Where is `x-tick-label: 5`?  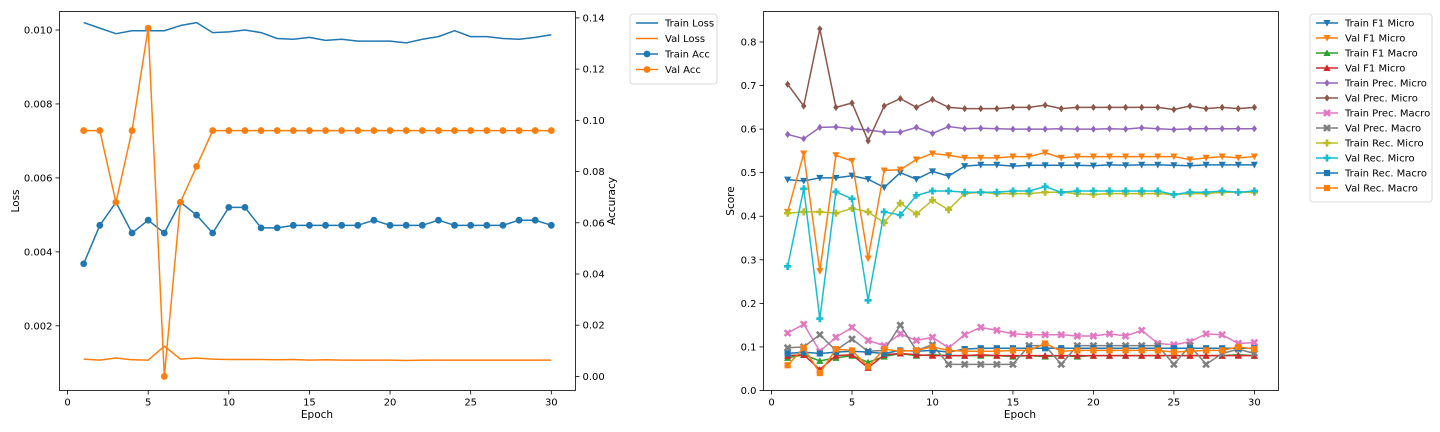 x-tick-label: 5 is located at coordinates (148, 403).